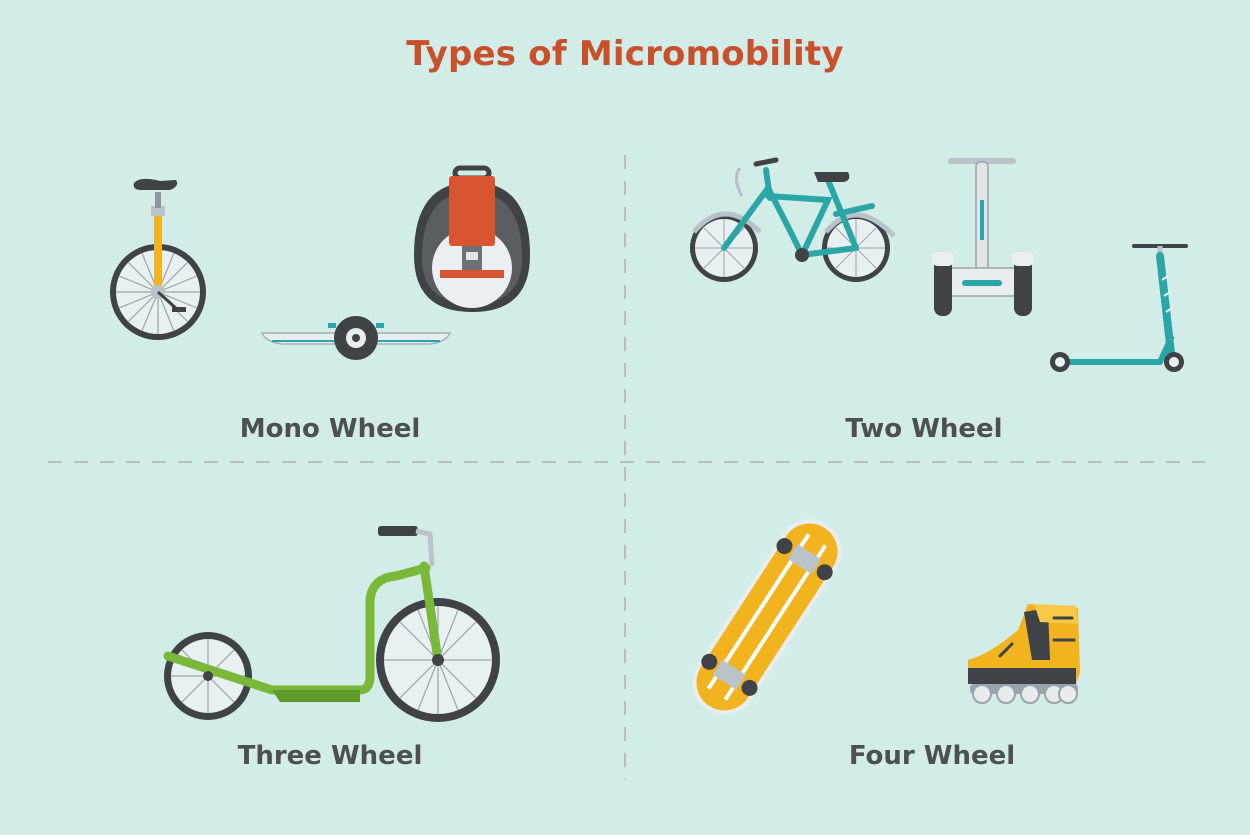 This screenshot has height=835, width=1250. What do you see at coordinates (983, 237) in the screenshot?
I see `segway-icon` at bounding box center [983, 237].